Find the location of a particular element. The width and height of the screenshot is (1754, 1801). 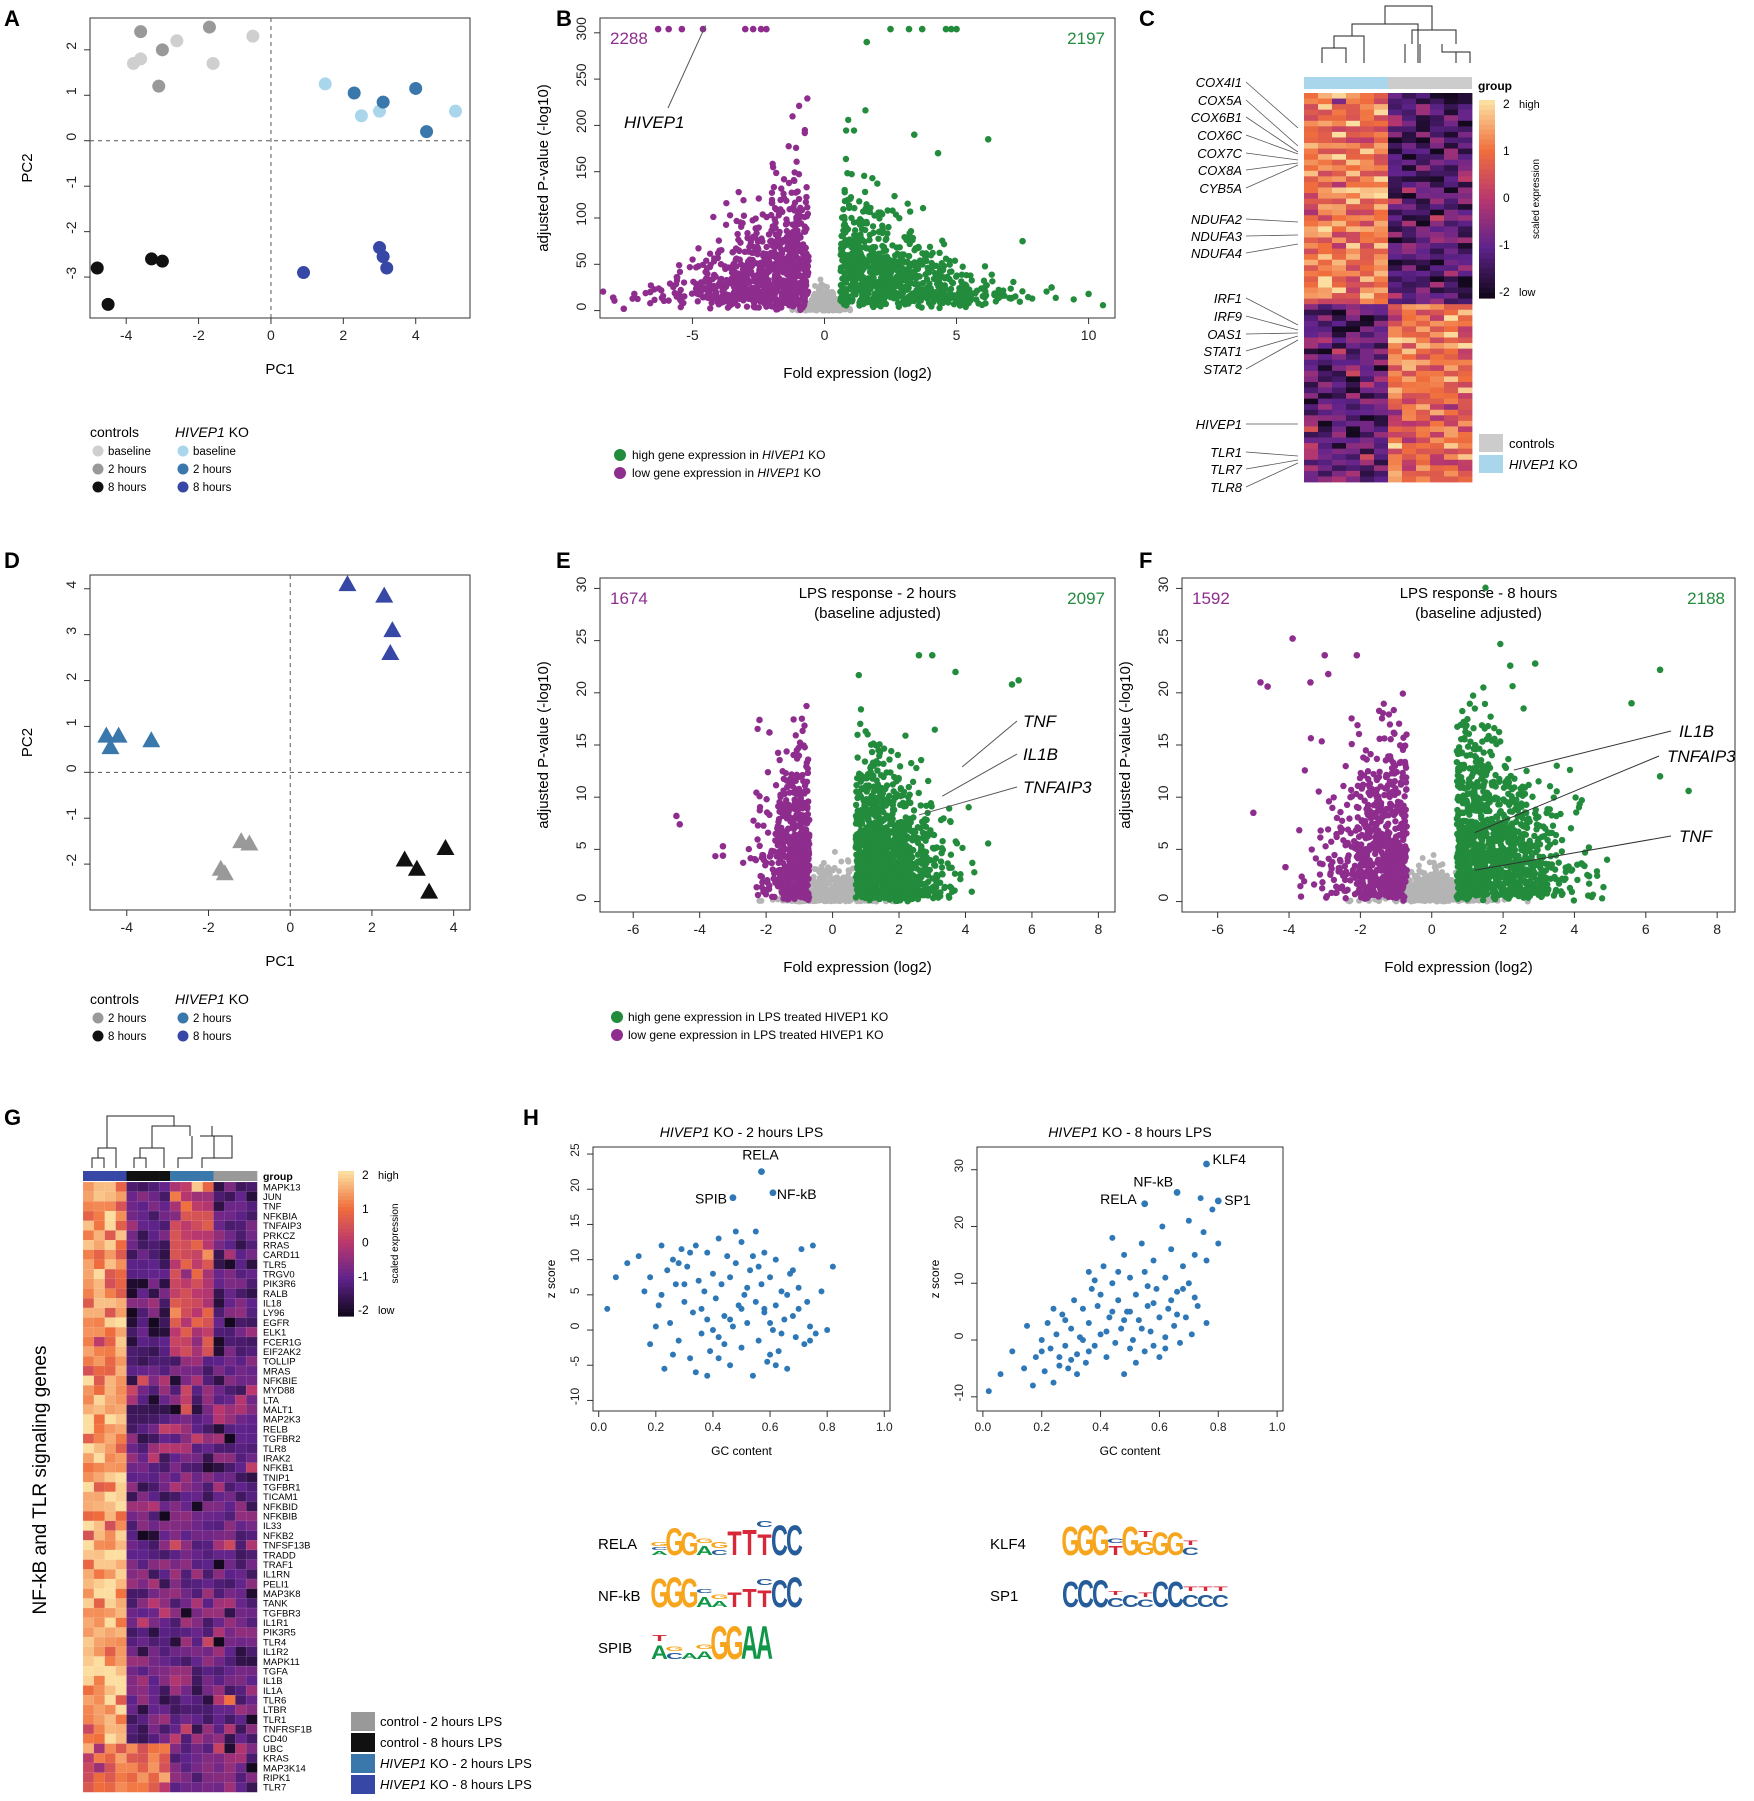

gene-leader is located at coordinates (1272, 235).